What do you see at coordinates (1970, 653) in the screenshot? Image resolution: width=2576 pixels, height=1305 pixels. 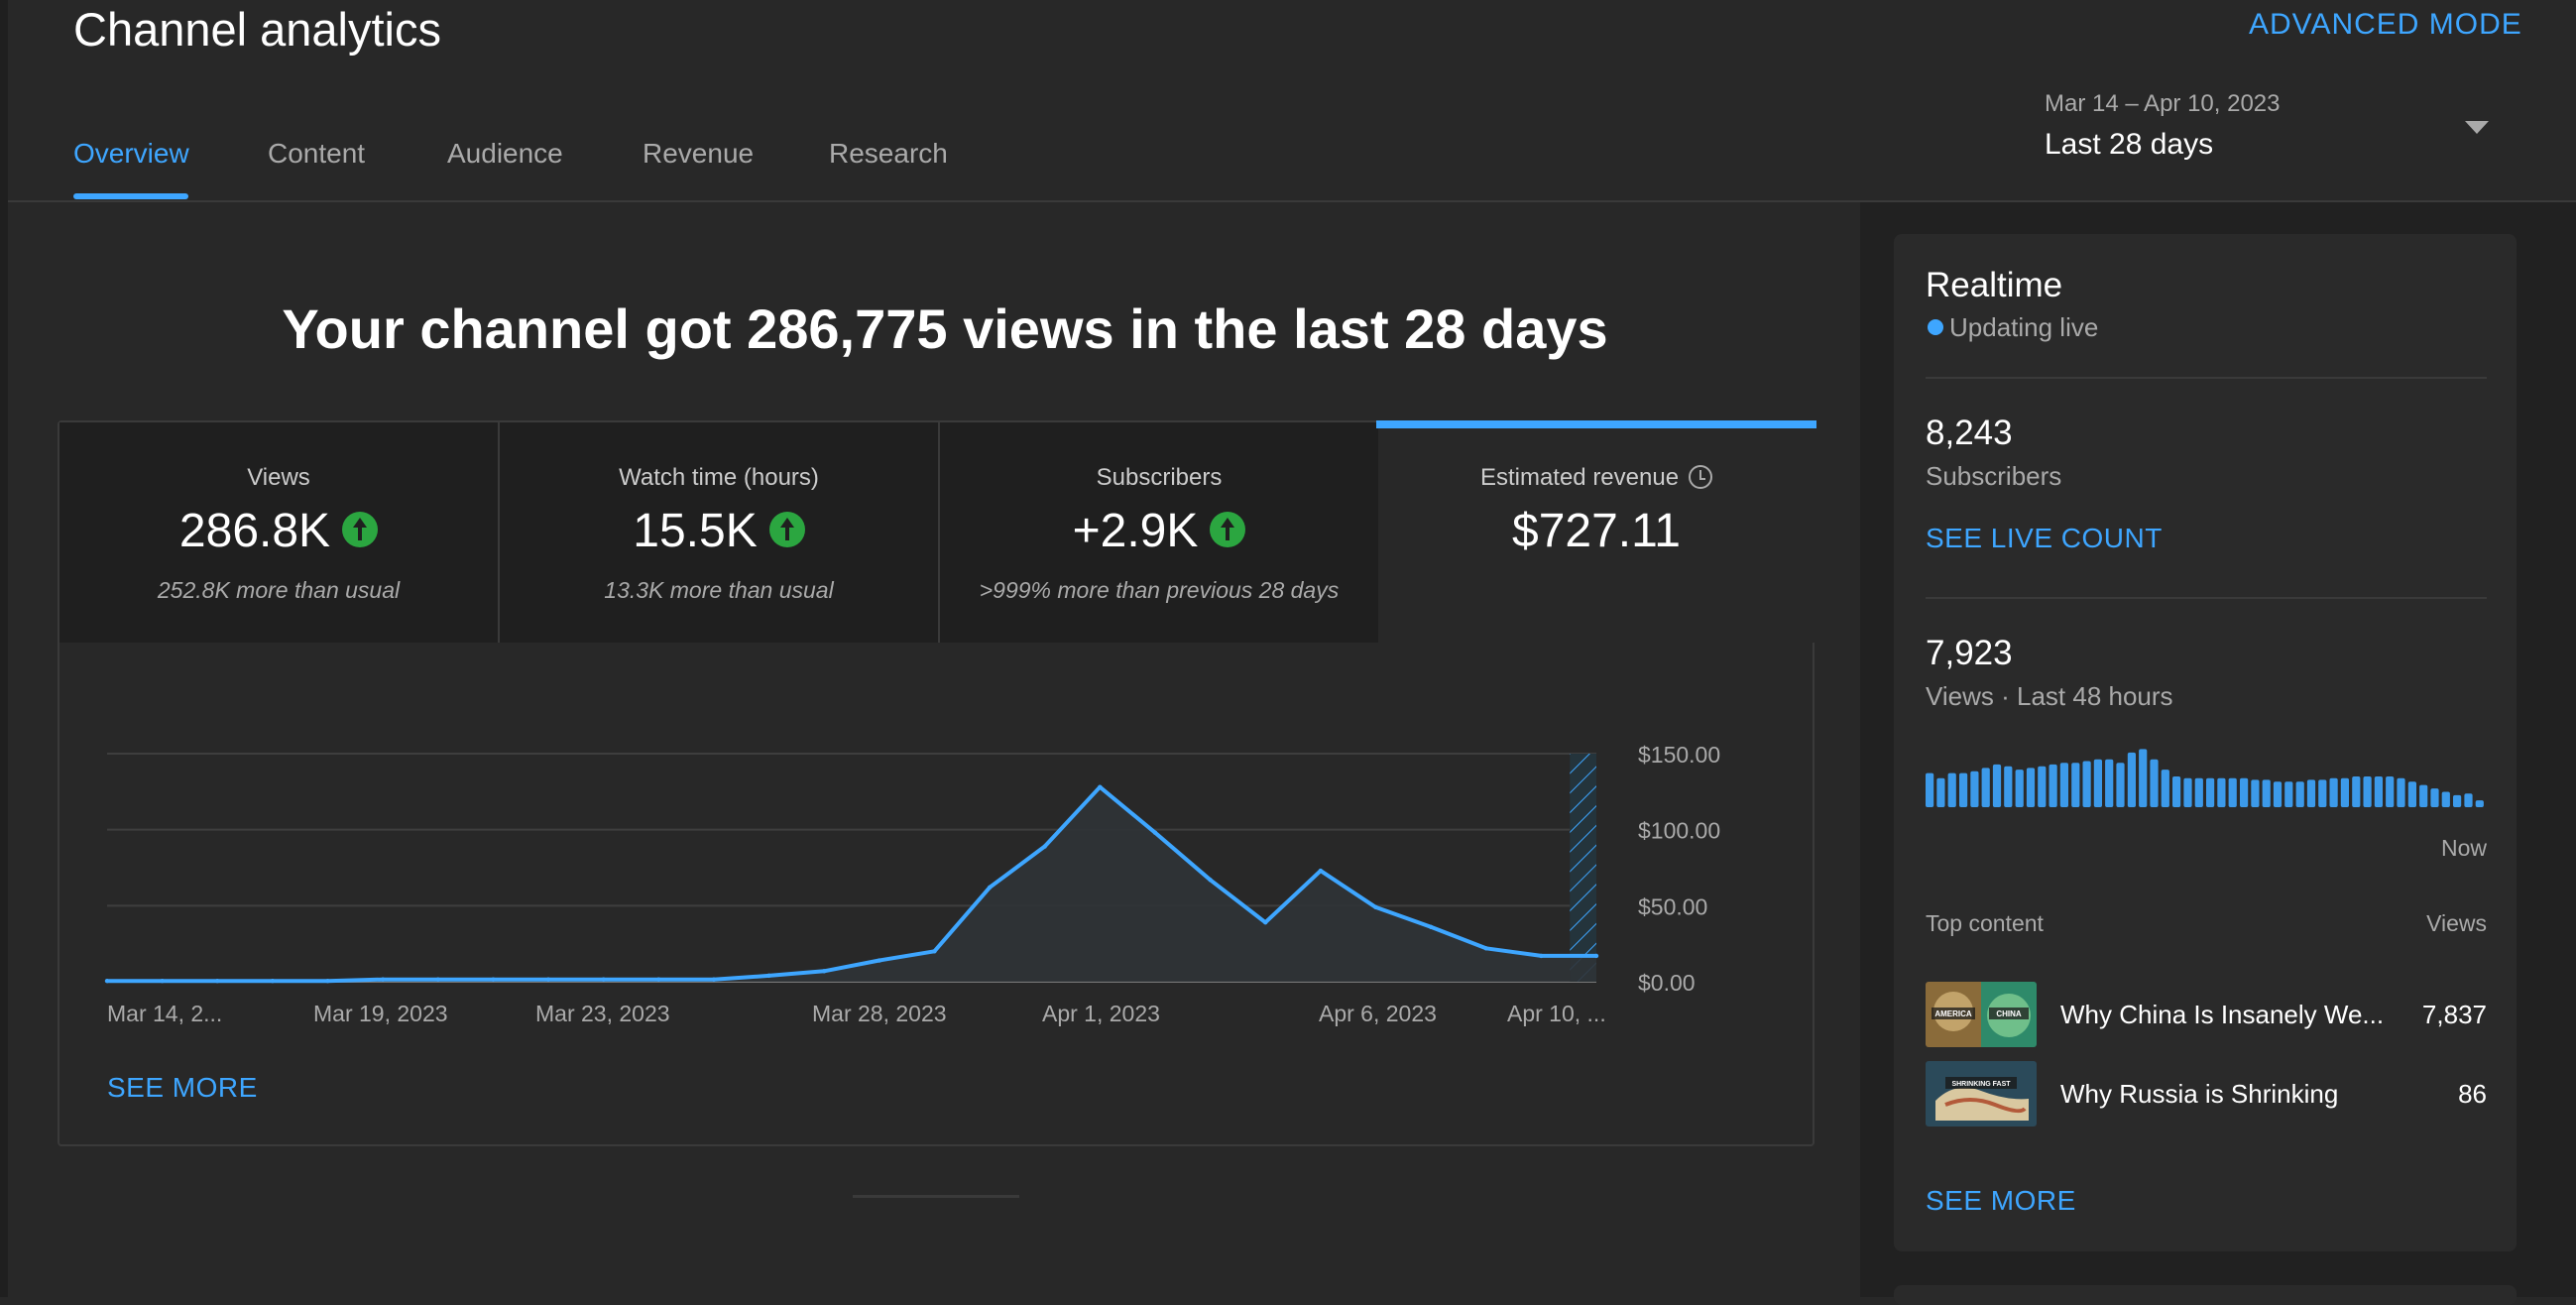 I see `realtime-views-count: 7,923` at bounding box center [1970, 653].